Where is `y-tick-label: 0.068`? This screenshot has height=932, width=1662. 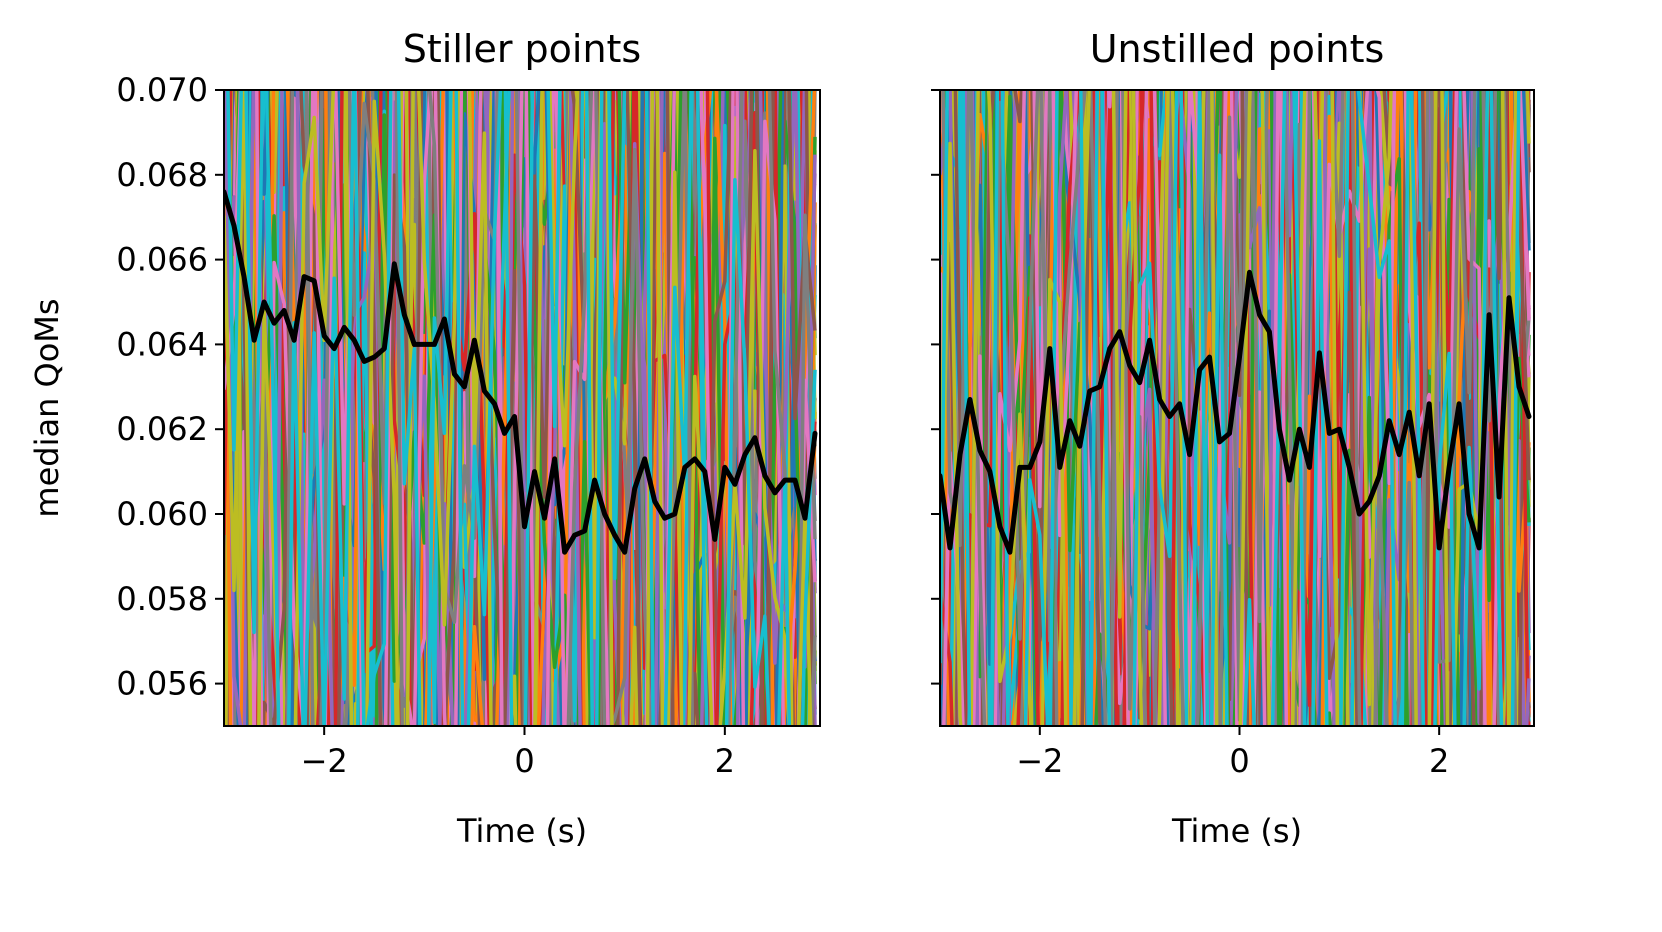 y-tick-label: 0.068 is located at coordinates (162, 175).